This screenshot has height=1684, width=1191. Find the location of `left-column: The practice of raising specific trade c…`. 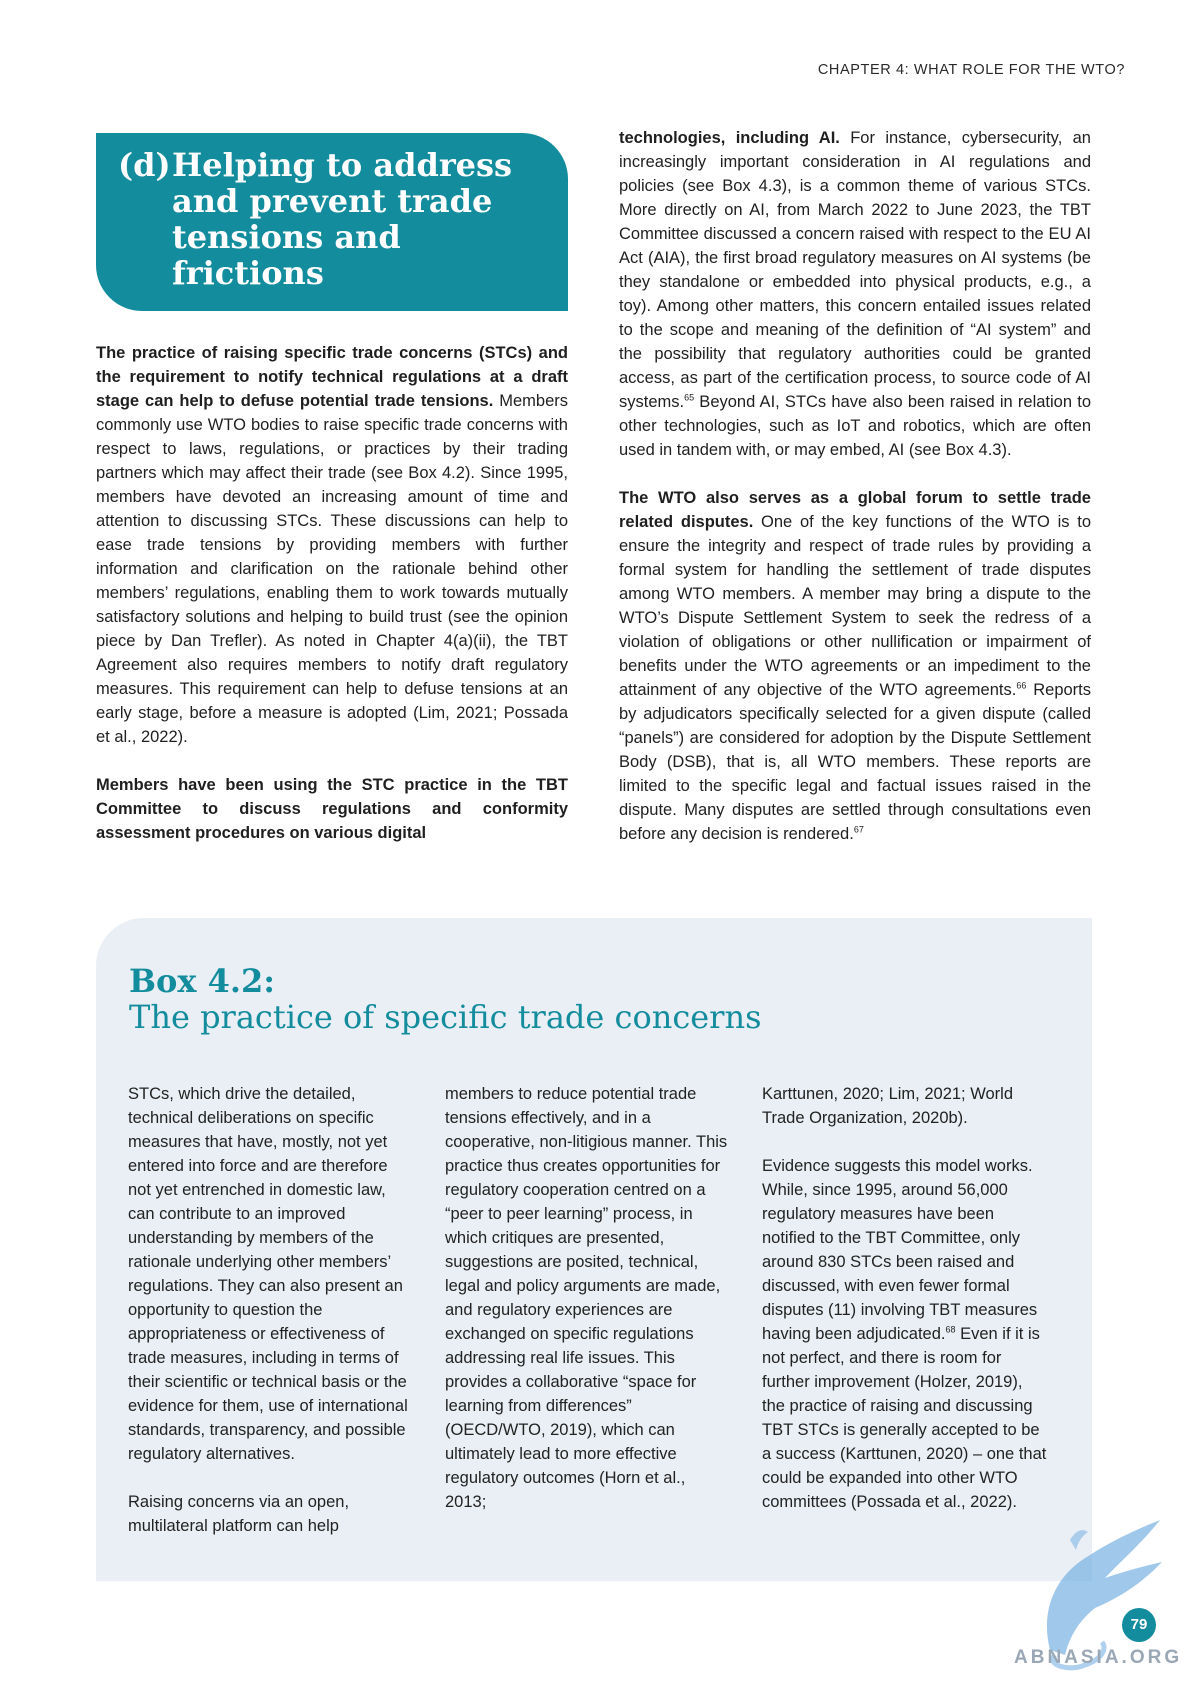

left-column: The practice of raising specific trade c… is located at coordinates (332, 605).